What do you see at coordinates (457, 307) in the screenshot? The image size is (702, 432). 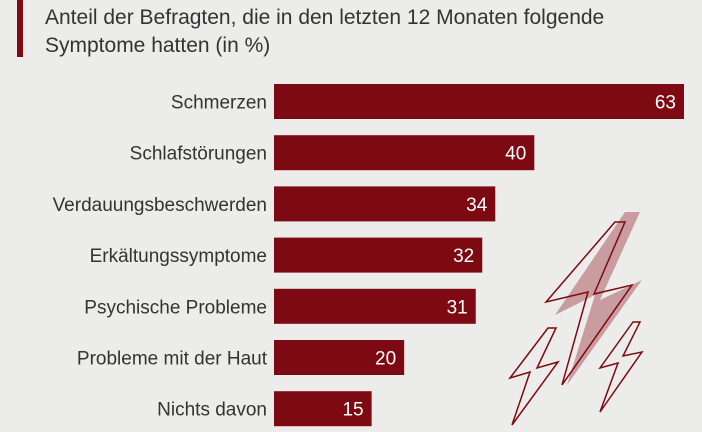 I see `value-label: 31` at bounding box center [457, 307].